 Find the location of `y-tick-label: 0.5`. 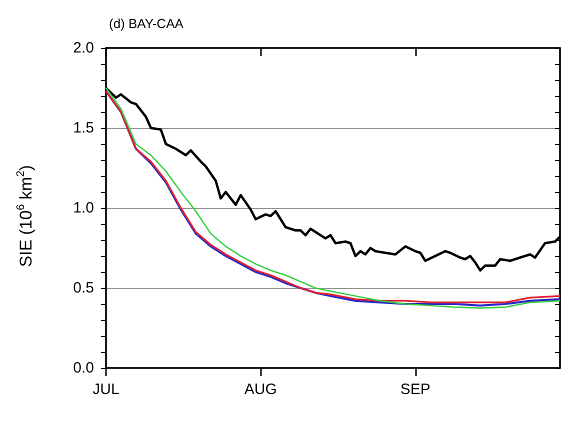

y-tick-label: 0.5 is located at coordinates (83, 288).